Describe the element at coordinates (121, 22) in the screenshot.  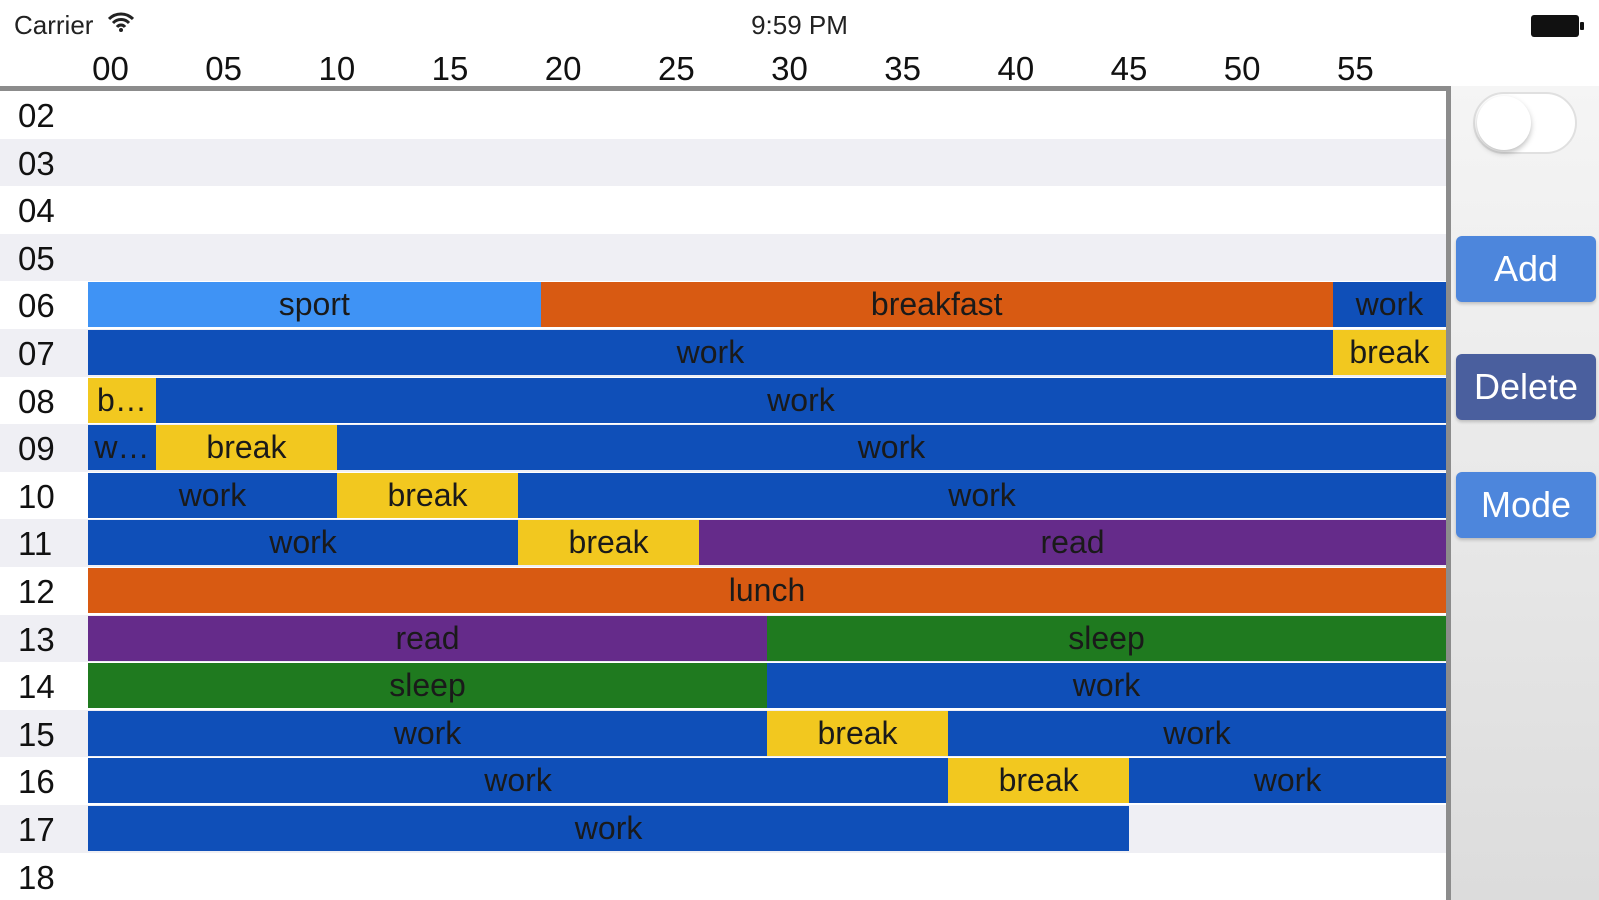
I see `wifi-icon` at that location.